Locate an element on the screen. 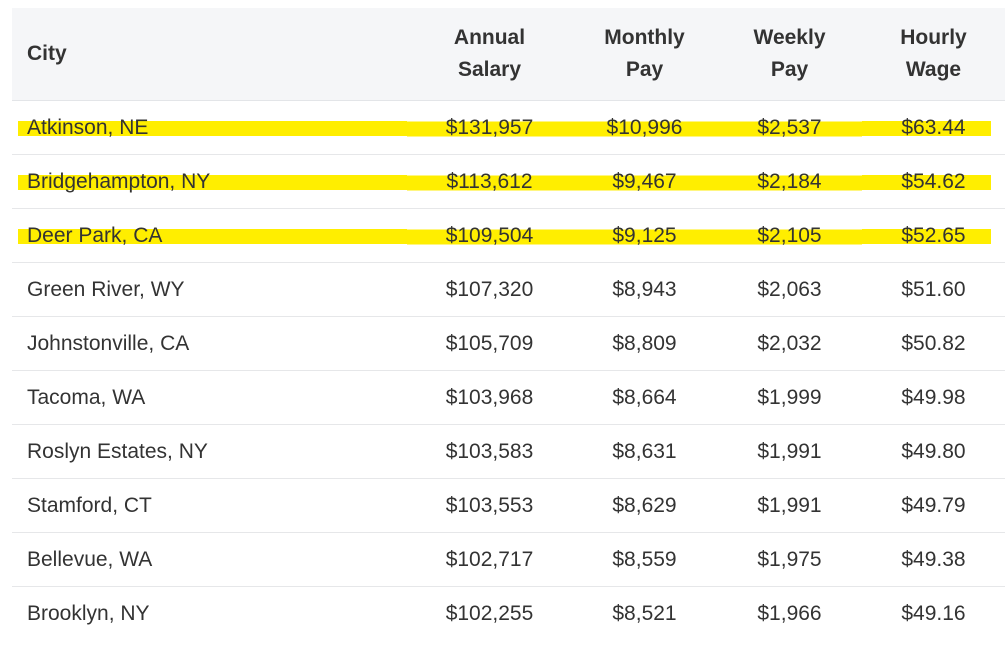  cell-hourly-wage: $49.98 is located at coordinates (933, 397).